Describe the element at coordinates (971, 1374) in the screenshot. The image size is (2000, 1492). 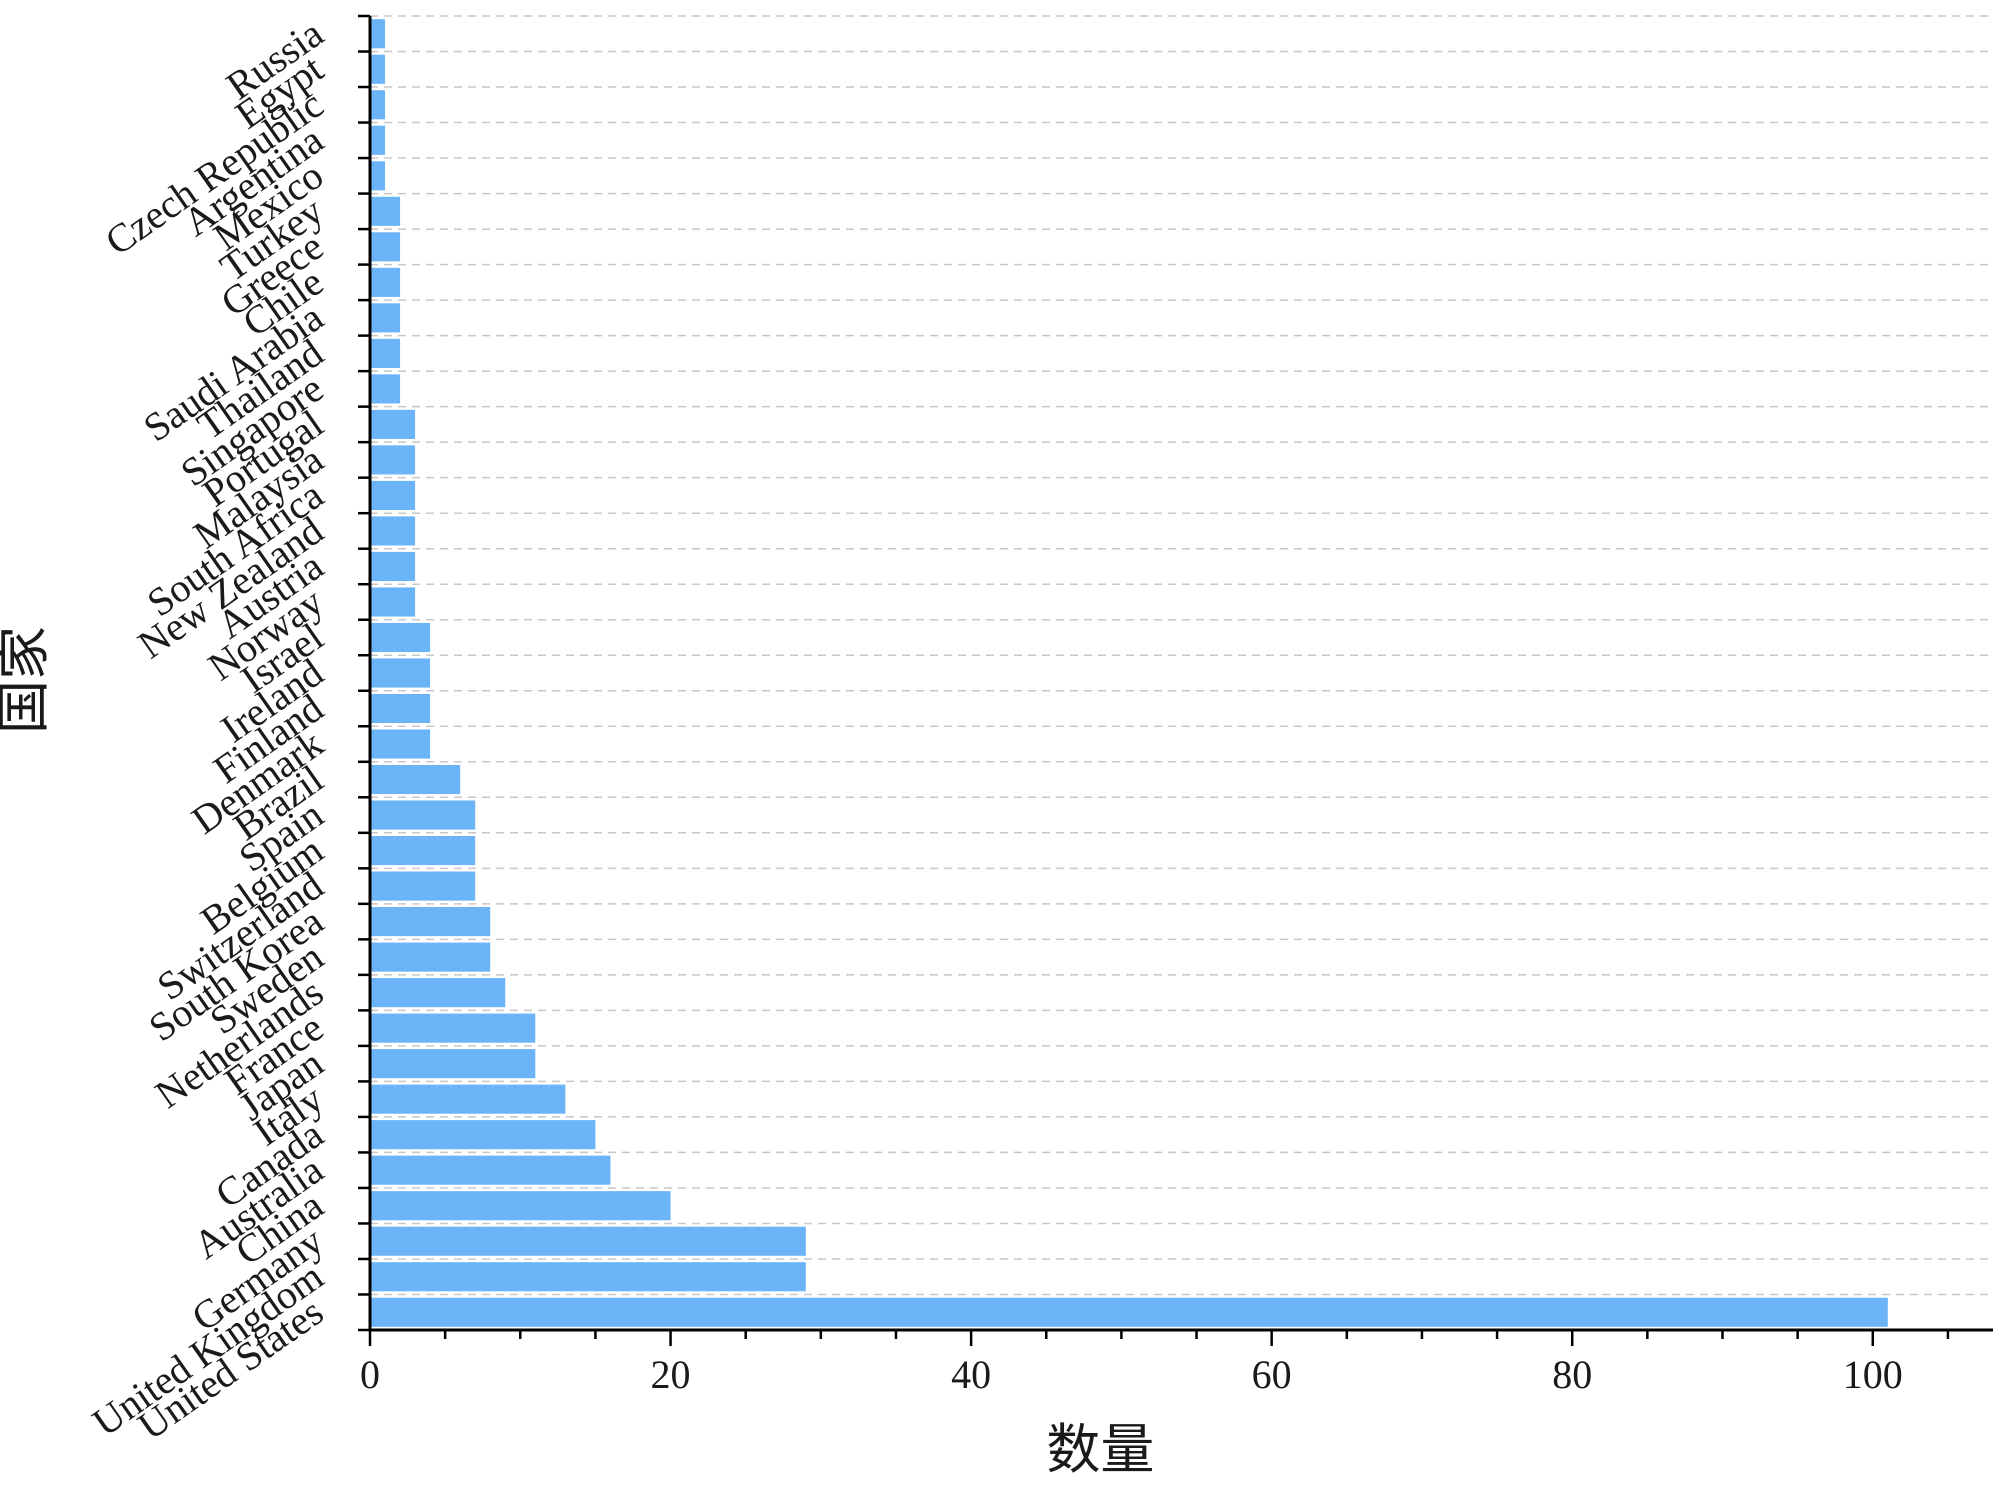
I see `x-tick-label: 40` at that location.